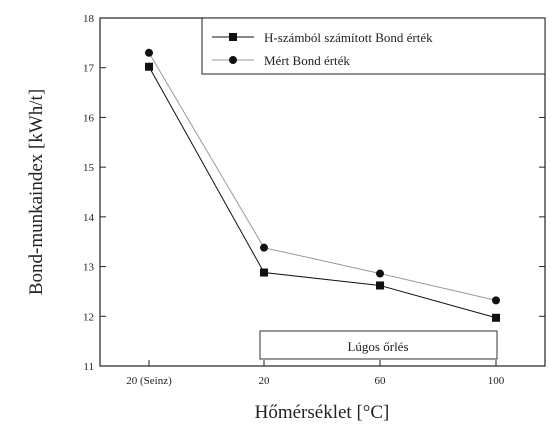 Image resolution: width=559 pixels, height=427 pixels. What do you see at coordinates (315, 373) in the screenshot?
I see `x-axis: 20 (Seinz) 20 60 100` at bounding box center [315, 373].